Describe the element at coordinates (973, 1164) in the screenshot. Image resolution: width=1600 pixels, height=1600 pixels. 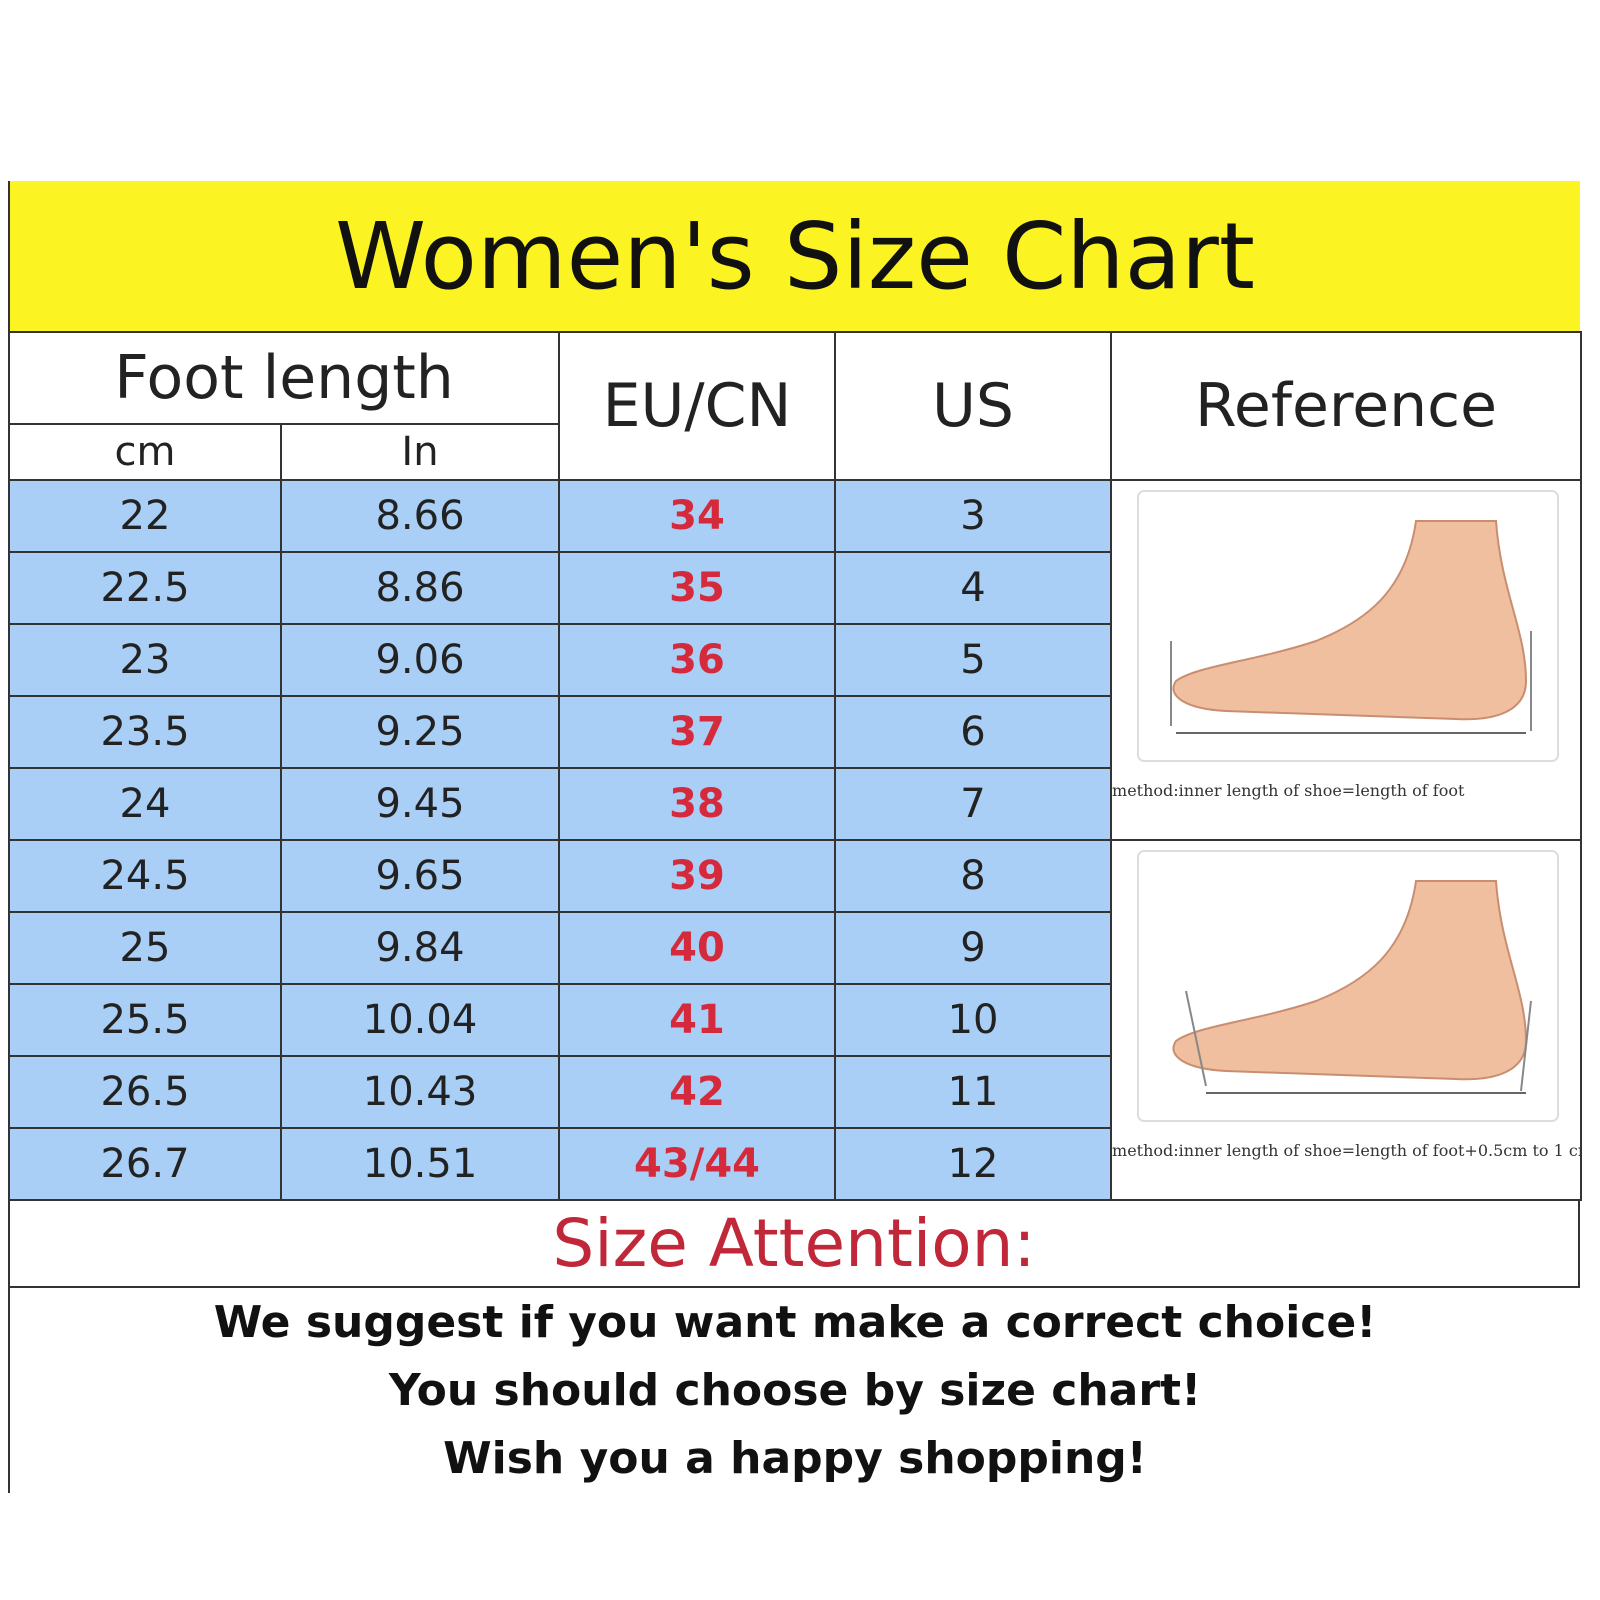
I see `cell-us: 12` at that location.